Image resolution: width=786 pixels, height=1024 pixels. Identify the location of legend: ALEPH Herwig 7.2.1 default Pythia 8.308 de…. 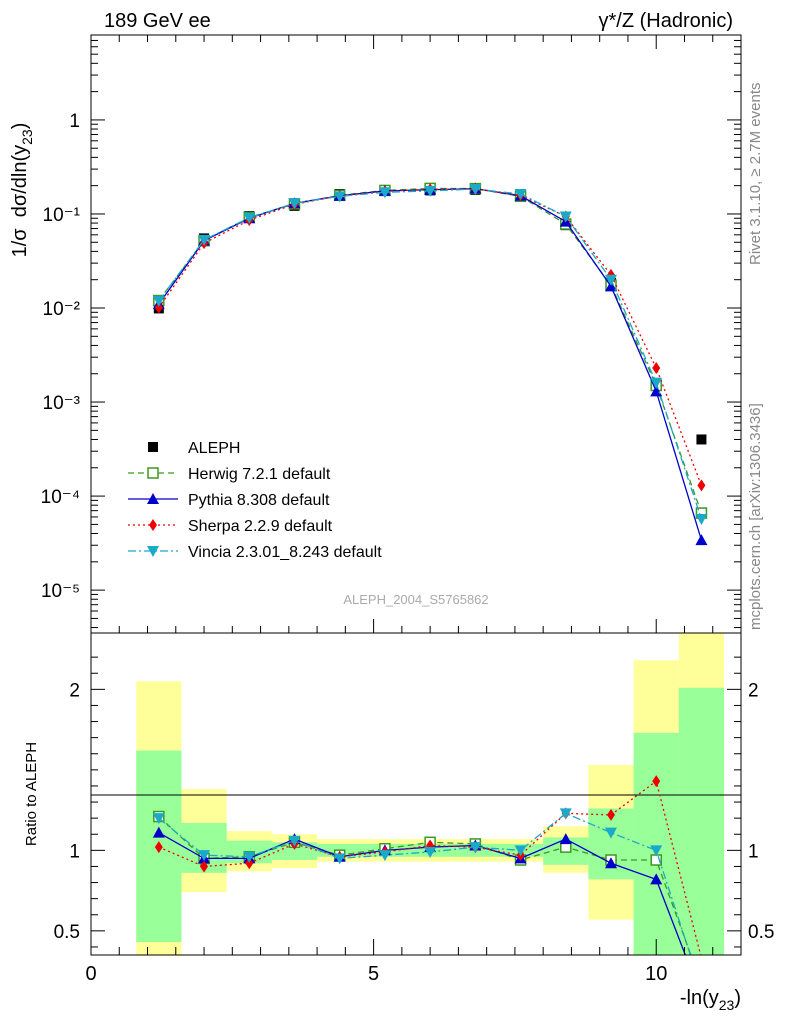
(255, 500).